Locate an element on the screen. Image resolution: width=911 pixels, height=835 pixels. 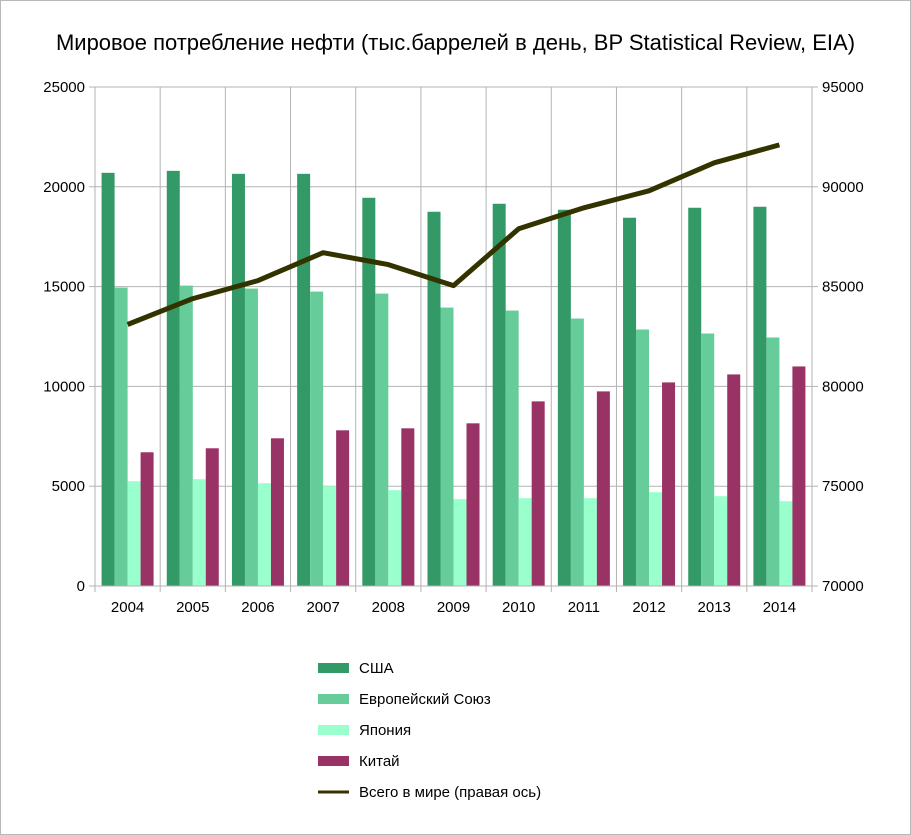
x-tick-label: 2014 is located at coordinates (779, 607).